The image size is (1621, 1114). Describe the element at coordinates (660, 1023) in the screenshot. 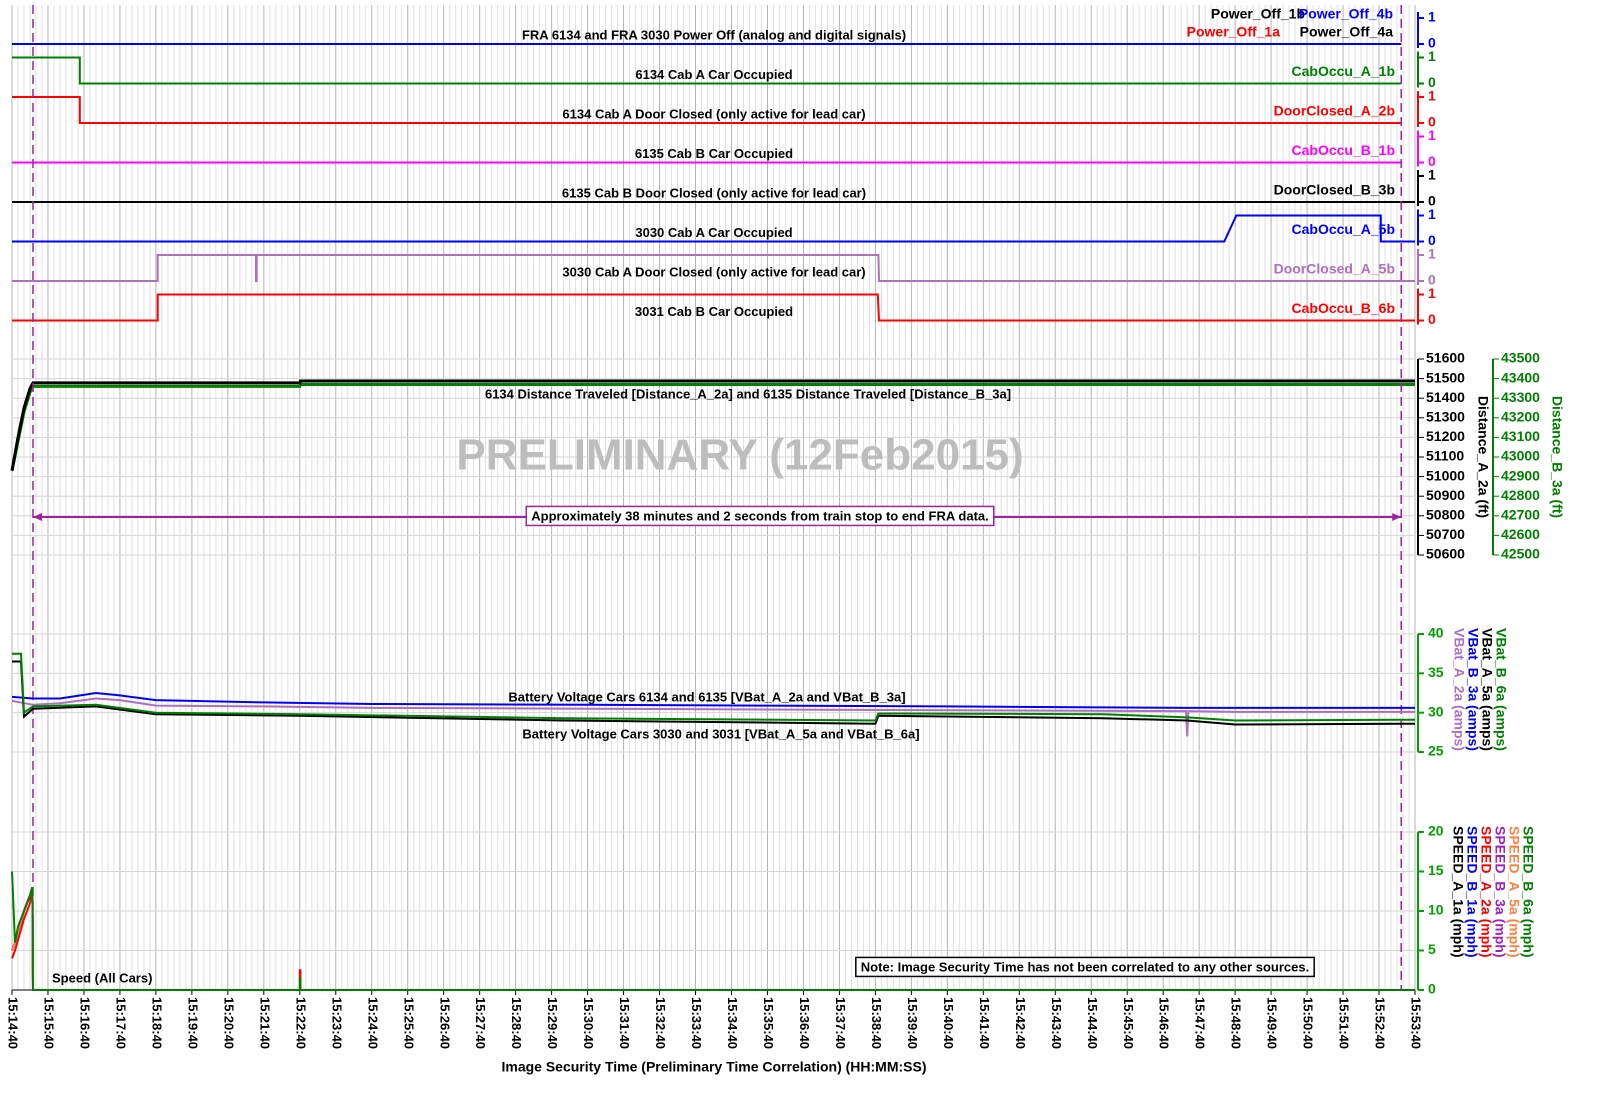

I see `x-tick-label: 15:32:40` at that location.